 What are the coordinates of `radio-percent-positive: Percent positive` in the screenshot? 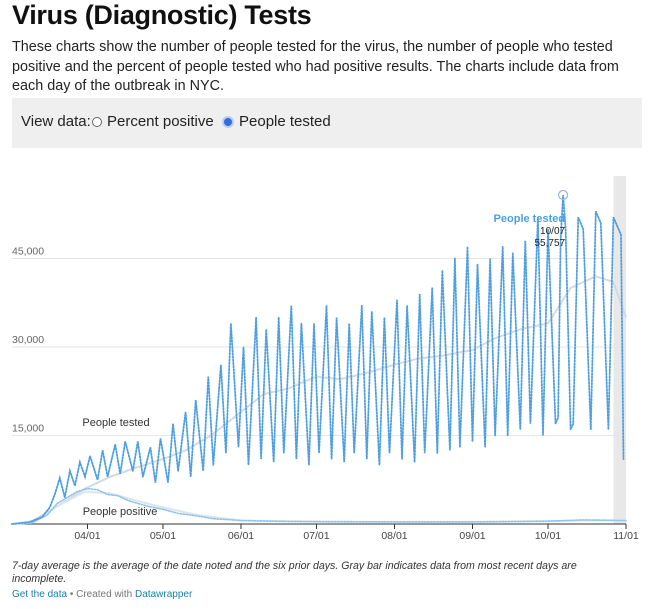 It's located at (153, 121).